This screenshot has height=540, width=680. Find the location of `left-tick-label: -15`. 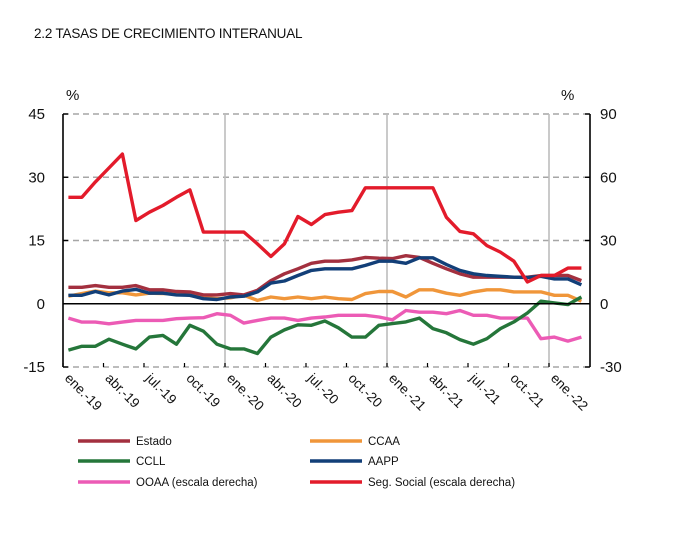

left-tick-label: -15 is located at coordinates (34, 367).